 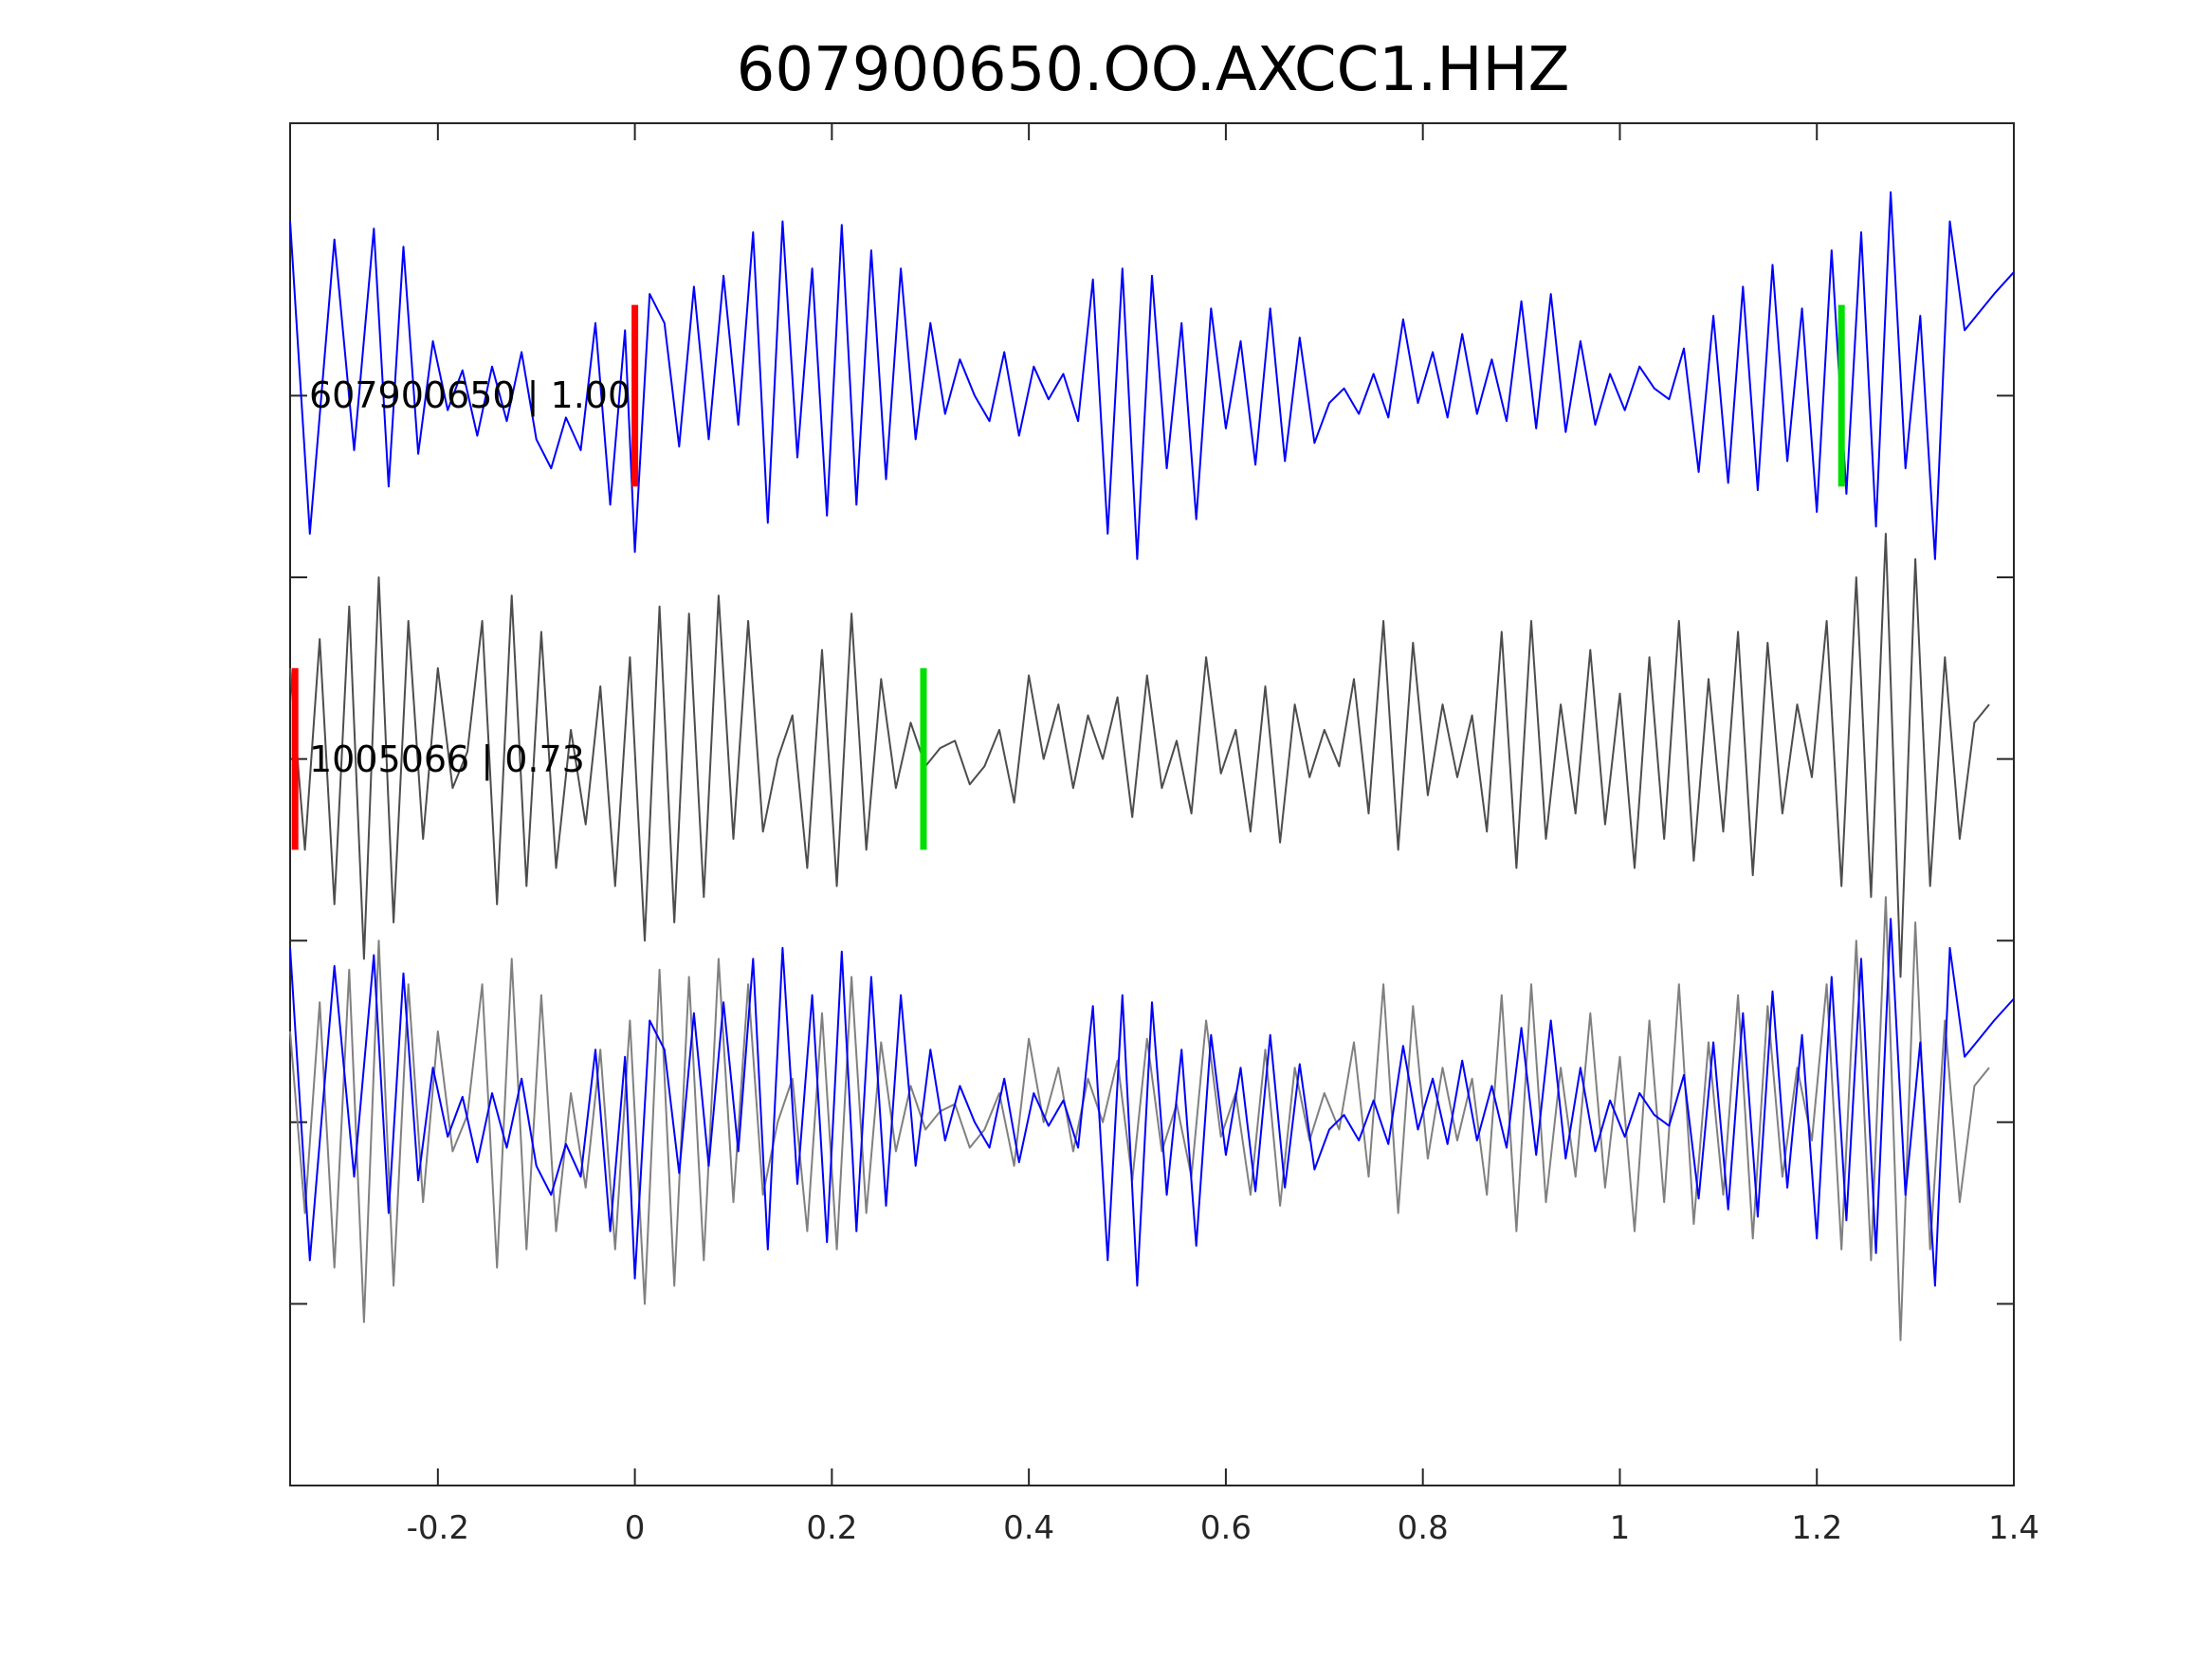 I want to click on x-tick-label: 0.8, so click(x=1423, y=1528).